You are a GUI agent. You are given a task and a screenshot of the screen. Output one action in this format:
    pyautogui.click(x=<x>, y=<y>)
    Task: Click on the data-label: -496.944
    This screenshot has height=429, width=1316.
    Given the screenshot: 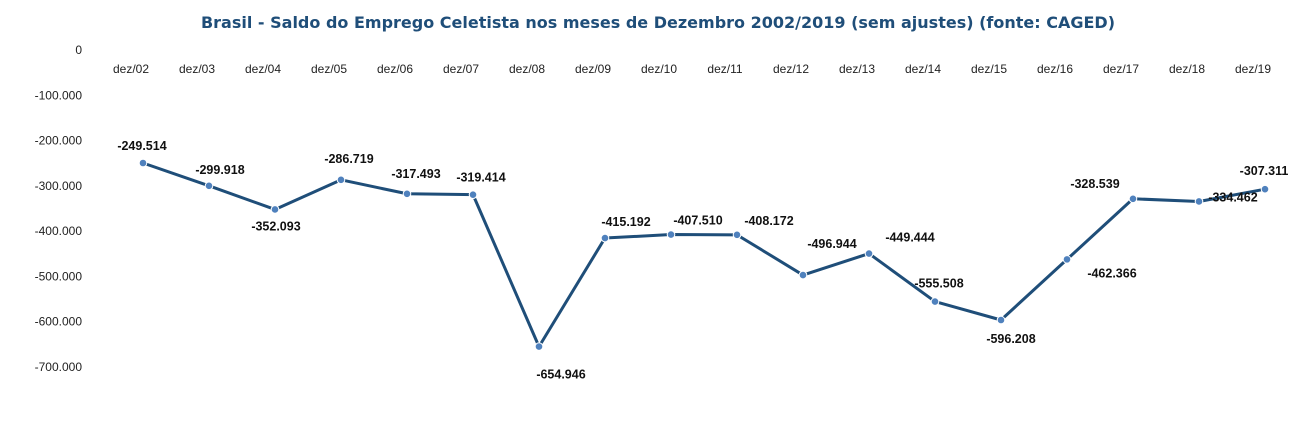 What is the action you would take?
    pyautogui.click(x=831, y=244)
    